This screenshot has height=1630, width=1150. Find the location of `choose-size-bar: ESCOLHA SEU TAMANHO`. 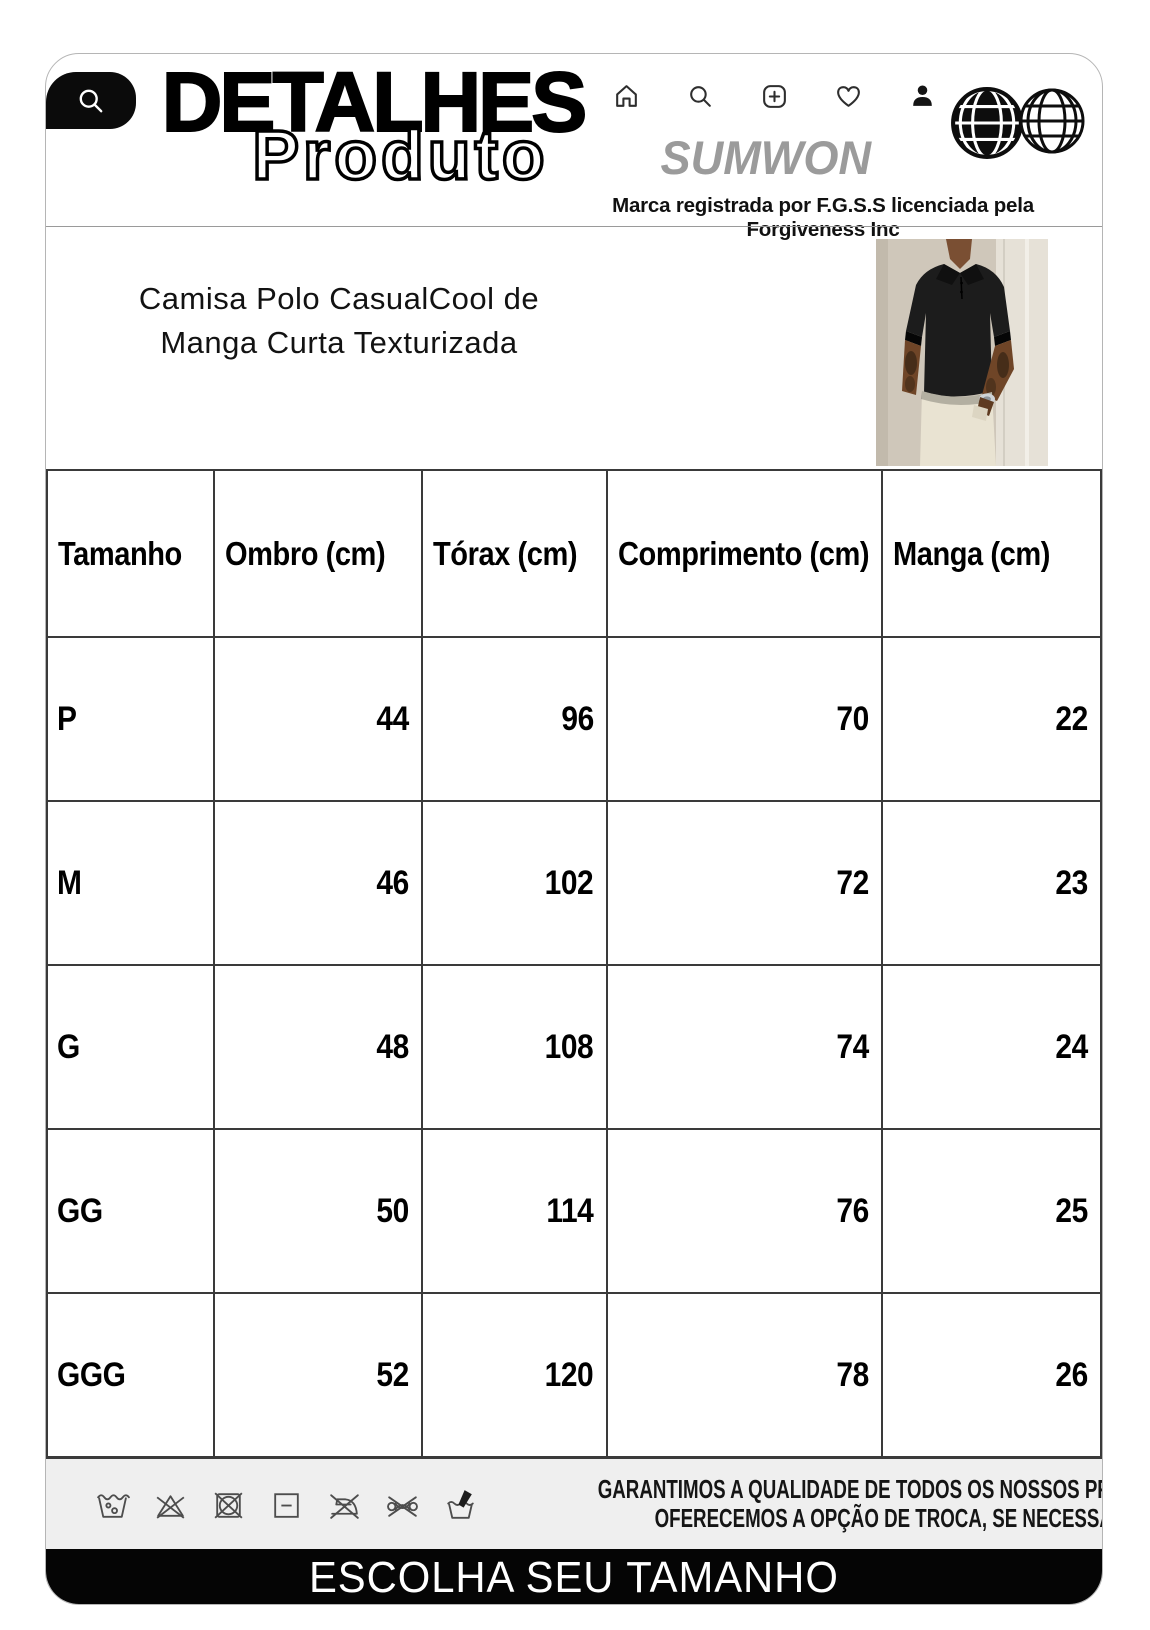

choose-size-bar: ESCOLHA SEU TAMANHO is located at coordinates (574, 1576).